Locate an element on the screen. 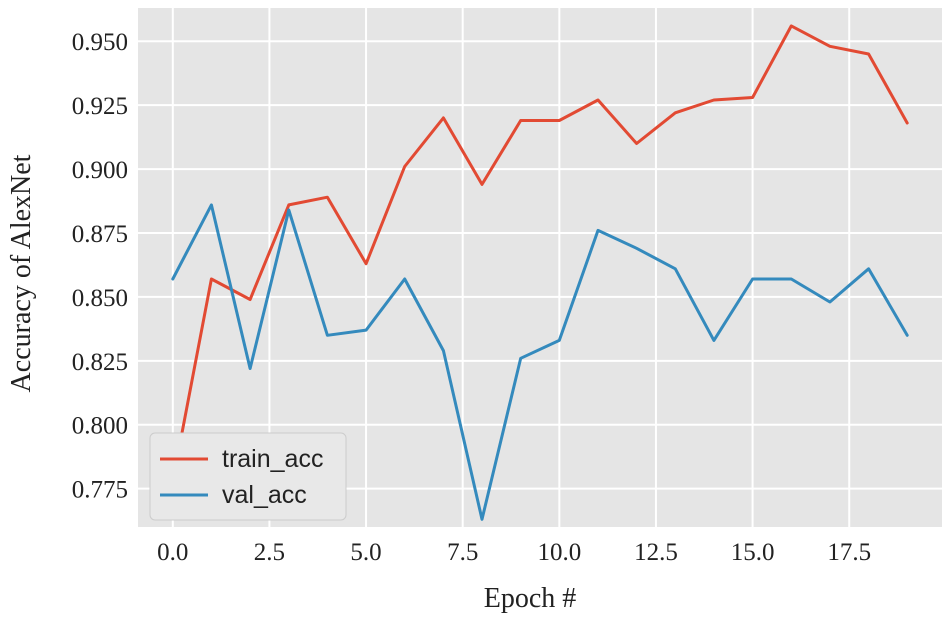 This screenshot has height=623, width=950. legend-label: train_acc is located at coordinates (272, 459).